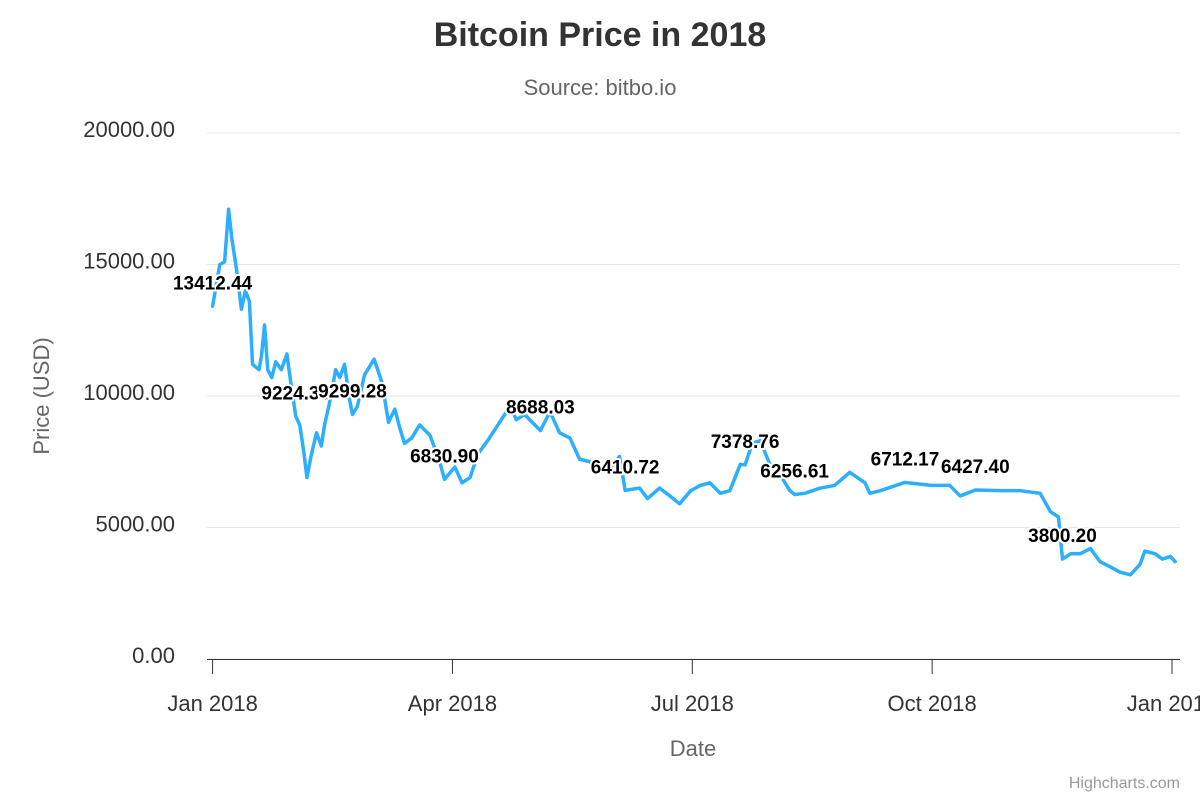  I want to click on chart-title: Bitcoin Price in 2018, so click(600, 35).